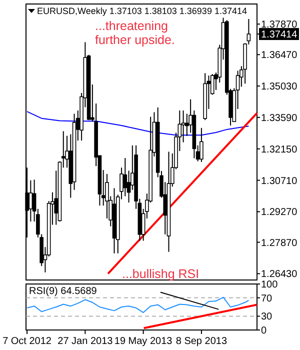  I want to click on y-tick-label: 100, so click(269, 285).